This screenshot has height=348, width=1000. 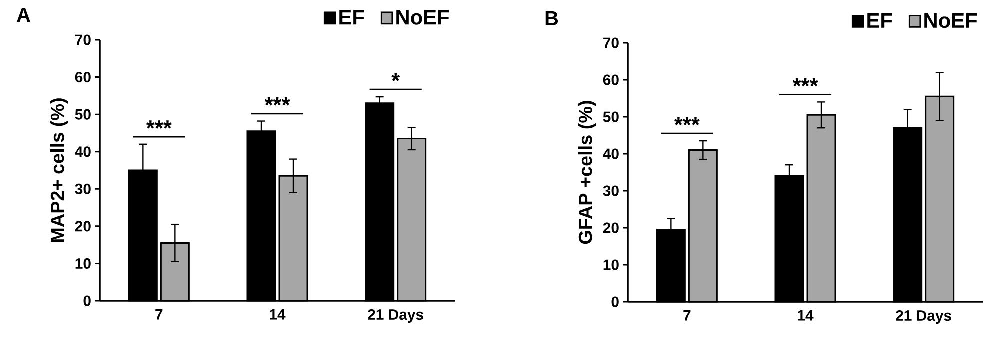 What do you see at coordinates (396, 77) in the screenshot?
I see `annotation: *` at bounding box center [396, 77].